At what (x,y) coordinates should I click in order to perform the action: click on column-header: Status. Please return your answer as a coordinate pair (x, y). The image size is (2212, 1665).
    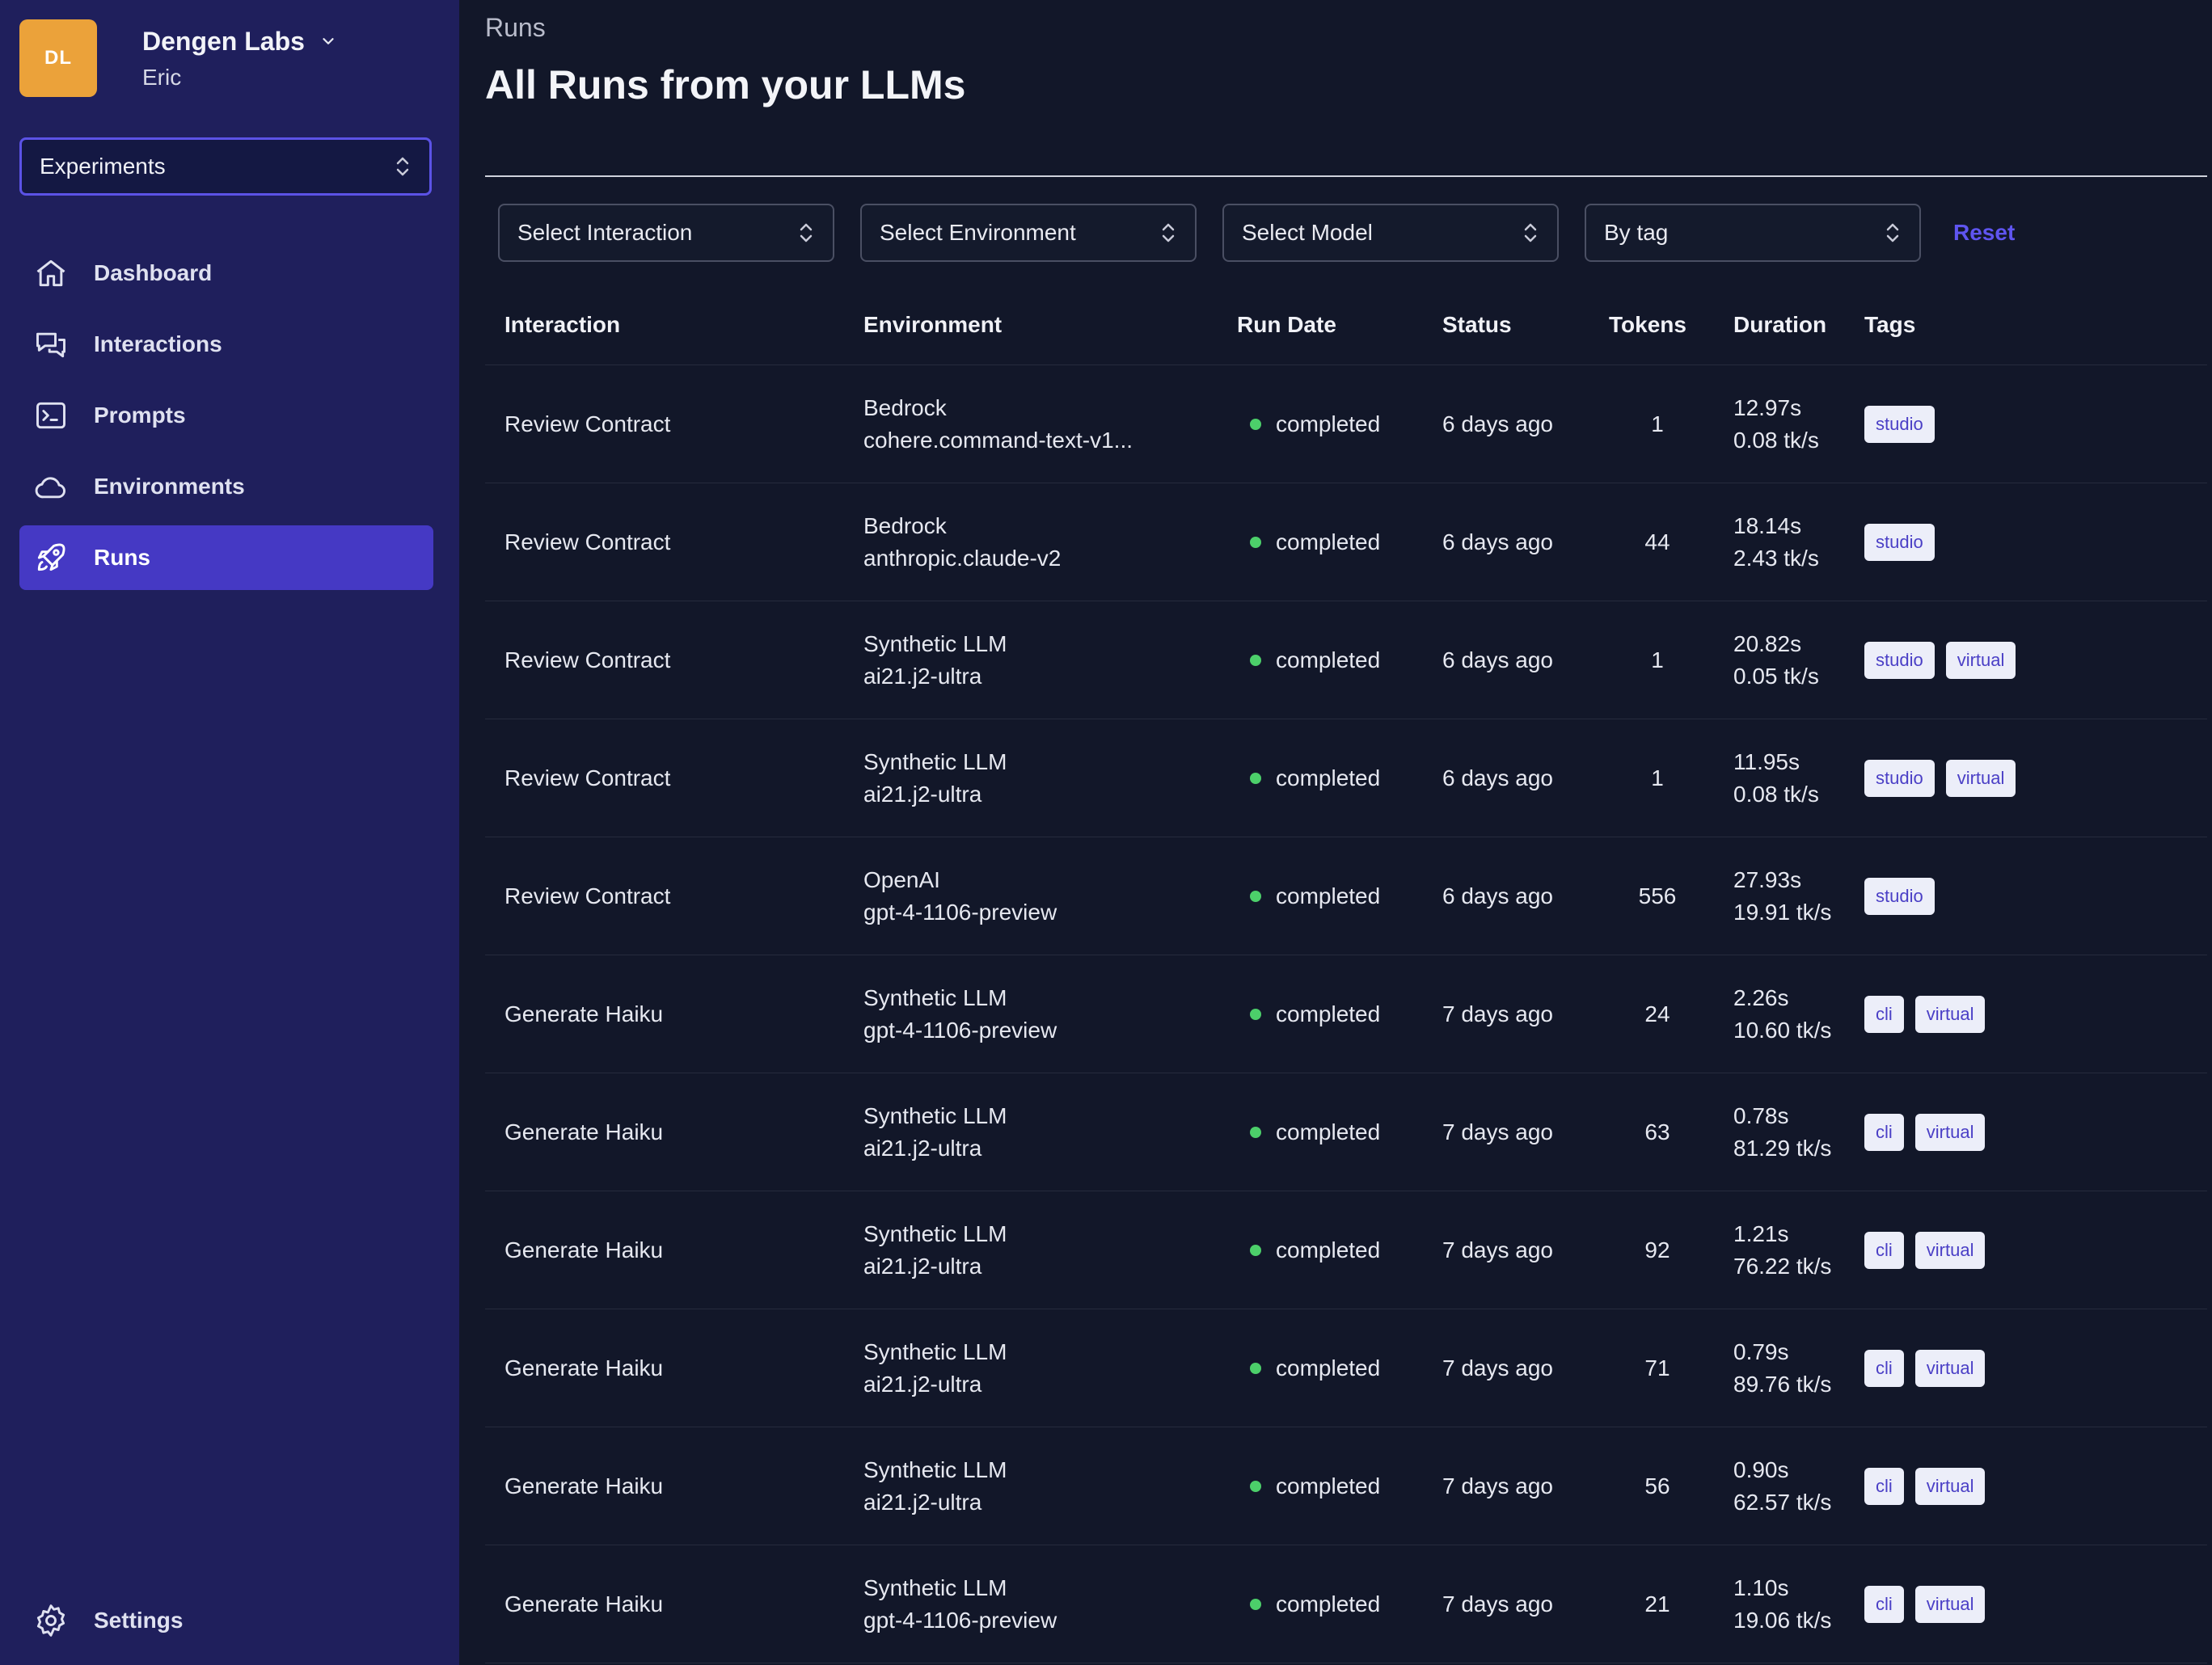
    Looking at the image, I should click on (1477, 324).